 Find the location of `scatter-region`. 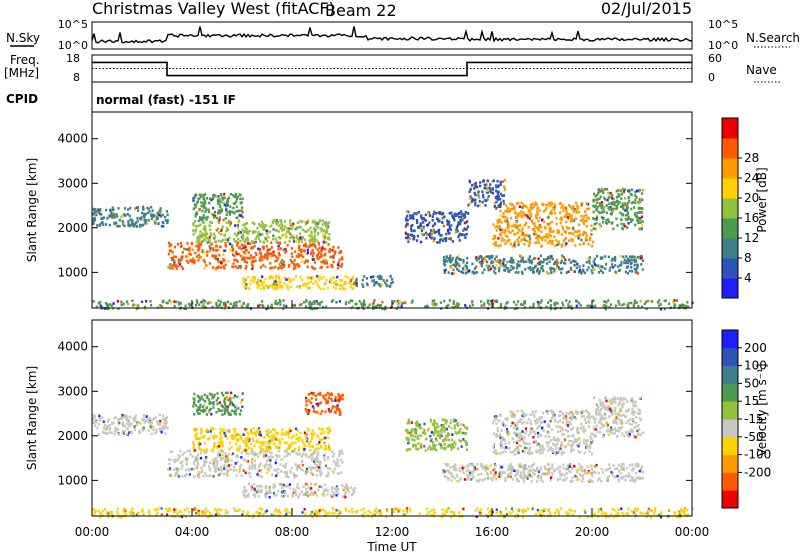

scatter-region is located at coordinates (218, 207).